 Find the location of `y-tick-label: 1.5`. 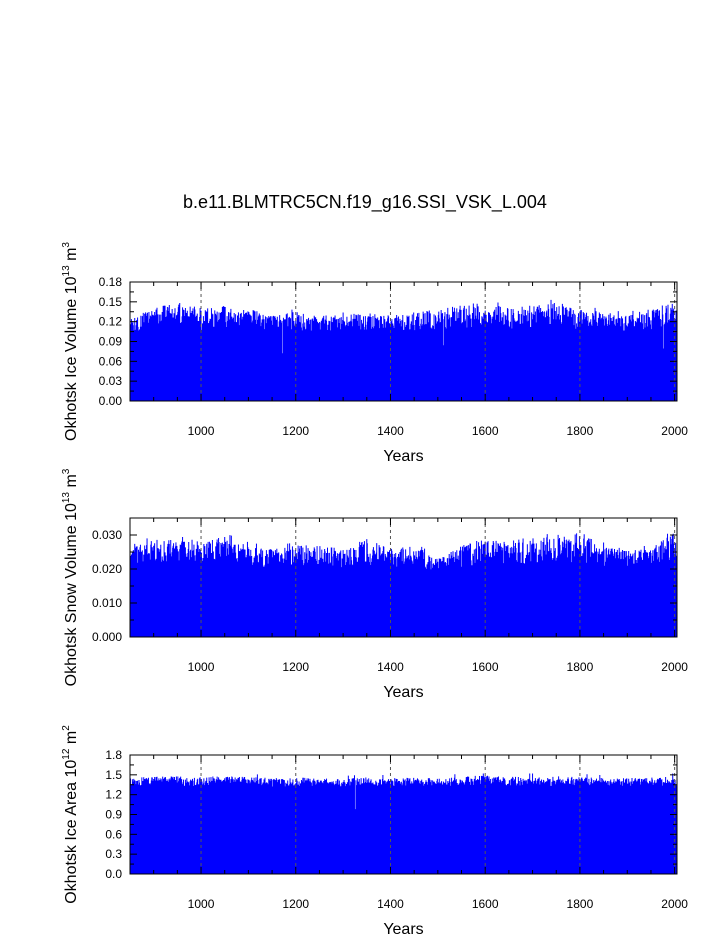

y-tick-label: 1.5 is located at coordinates (113, 775).